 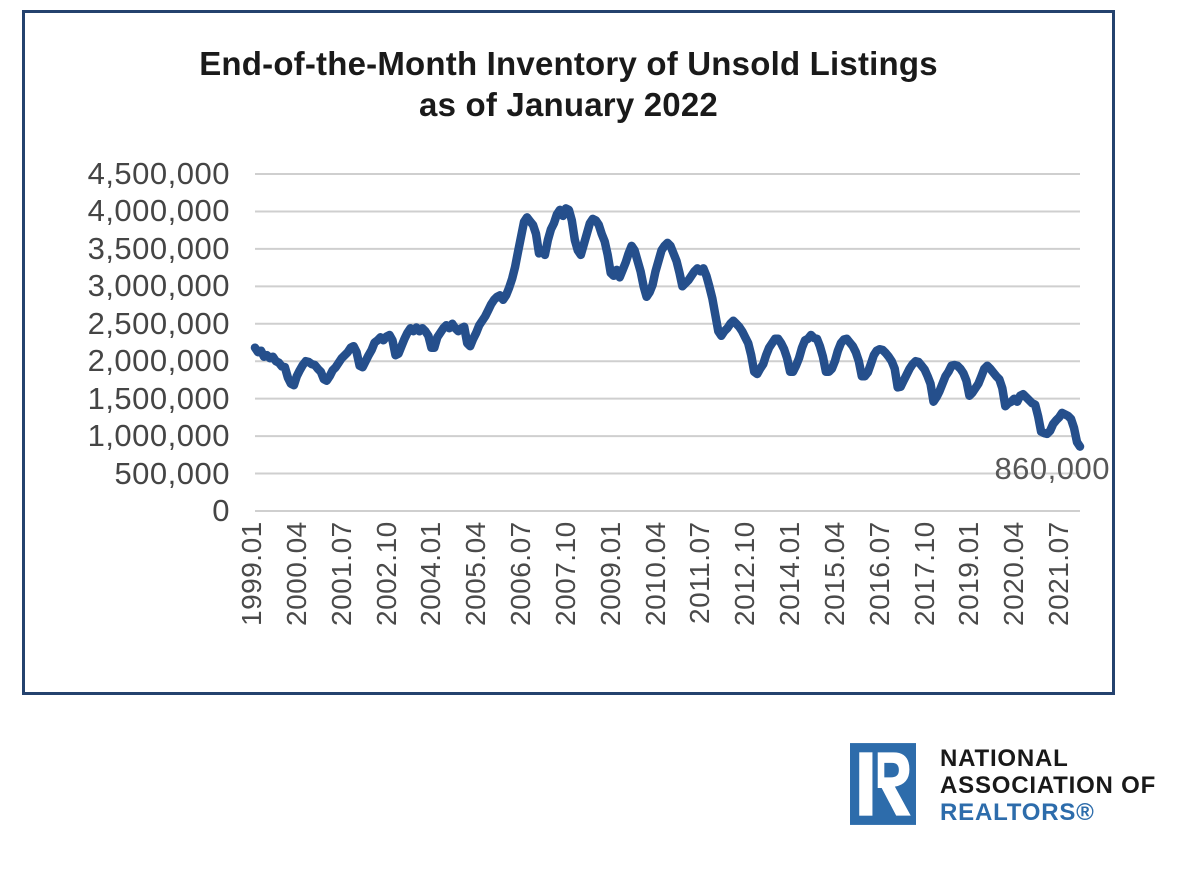 What do you see at coordinates (172, 473) in the screenshot?
I see `y-tick-label: 500,000` at bounding box center [172, 473].